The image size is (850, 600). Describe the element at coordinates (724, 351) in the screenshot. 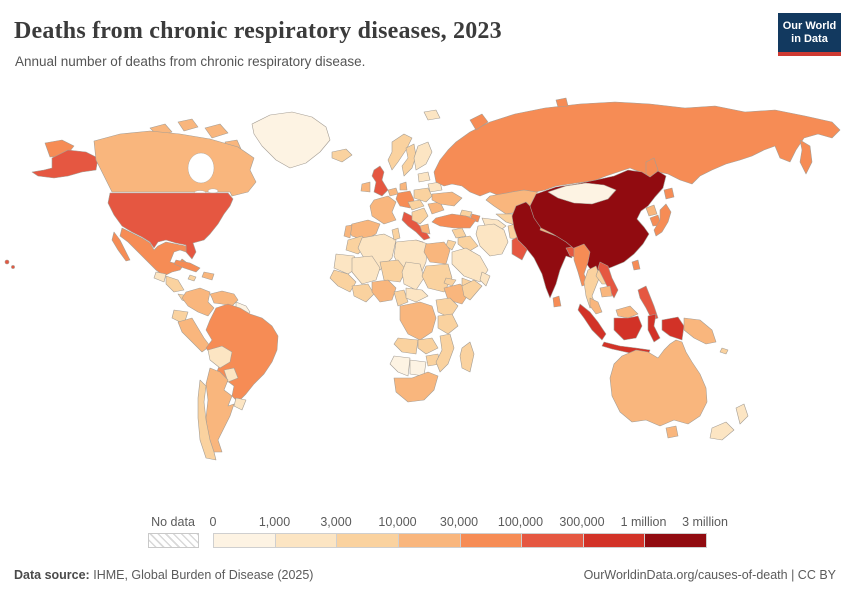

I see `country-solomon` at that location.